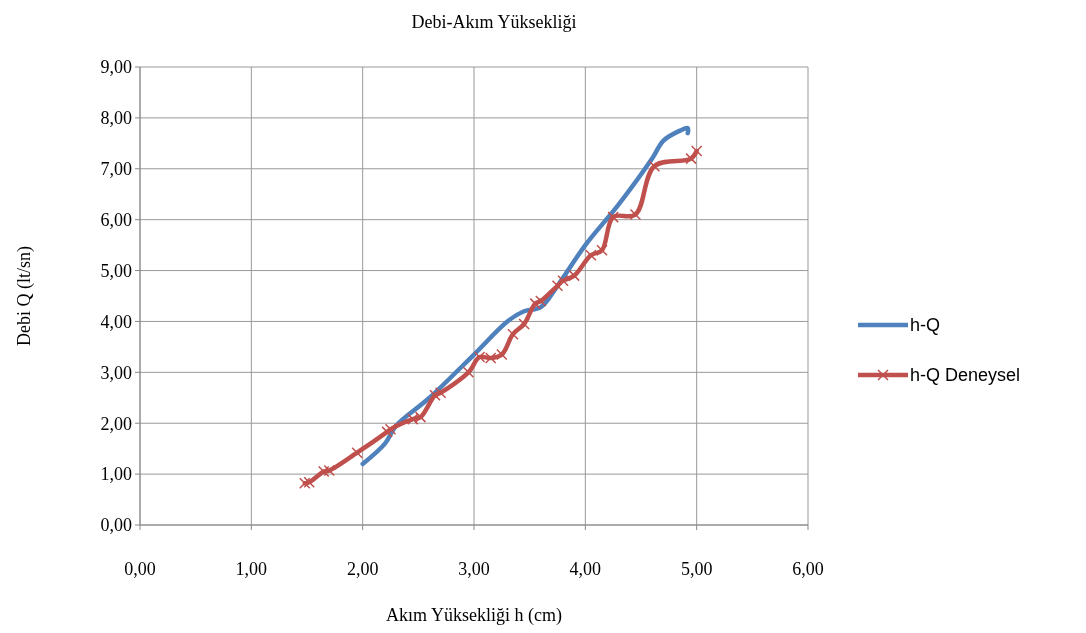 The width and height of the screenshot is (1086, 633). What do you see at coordinates (116, 67) in the screenshot?
I see `y-tick-label: 9,00` at bounding box center [116, 67].